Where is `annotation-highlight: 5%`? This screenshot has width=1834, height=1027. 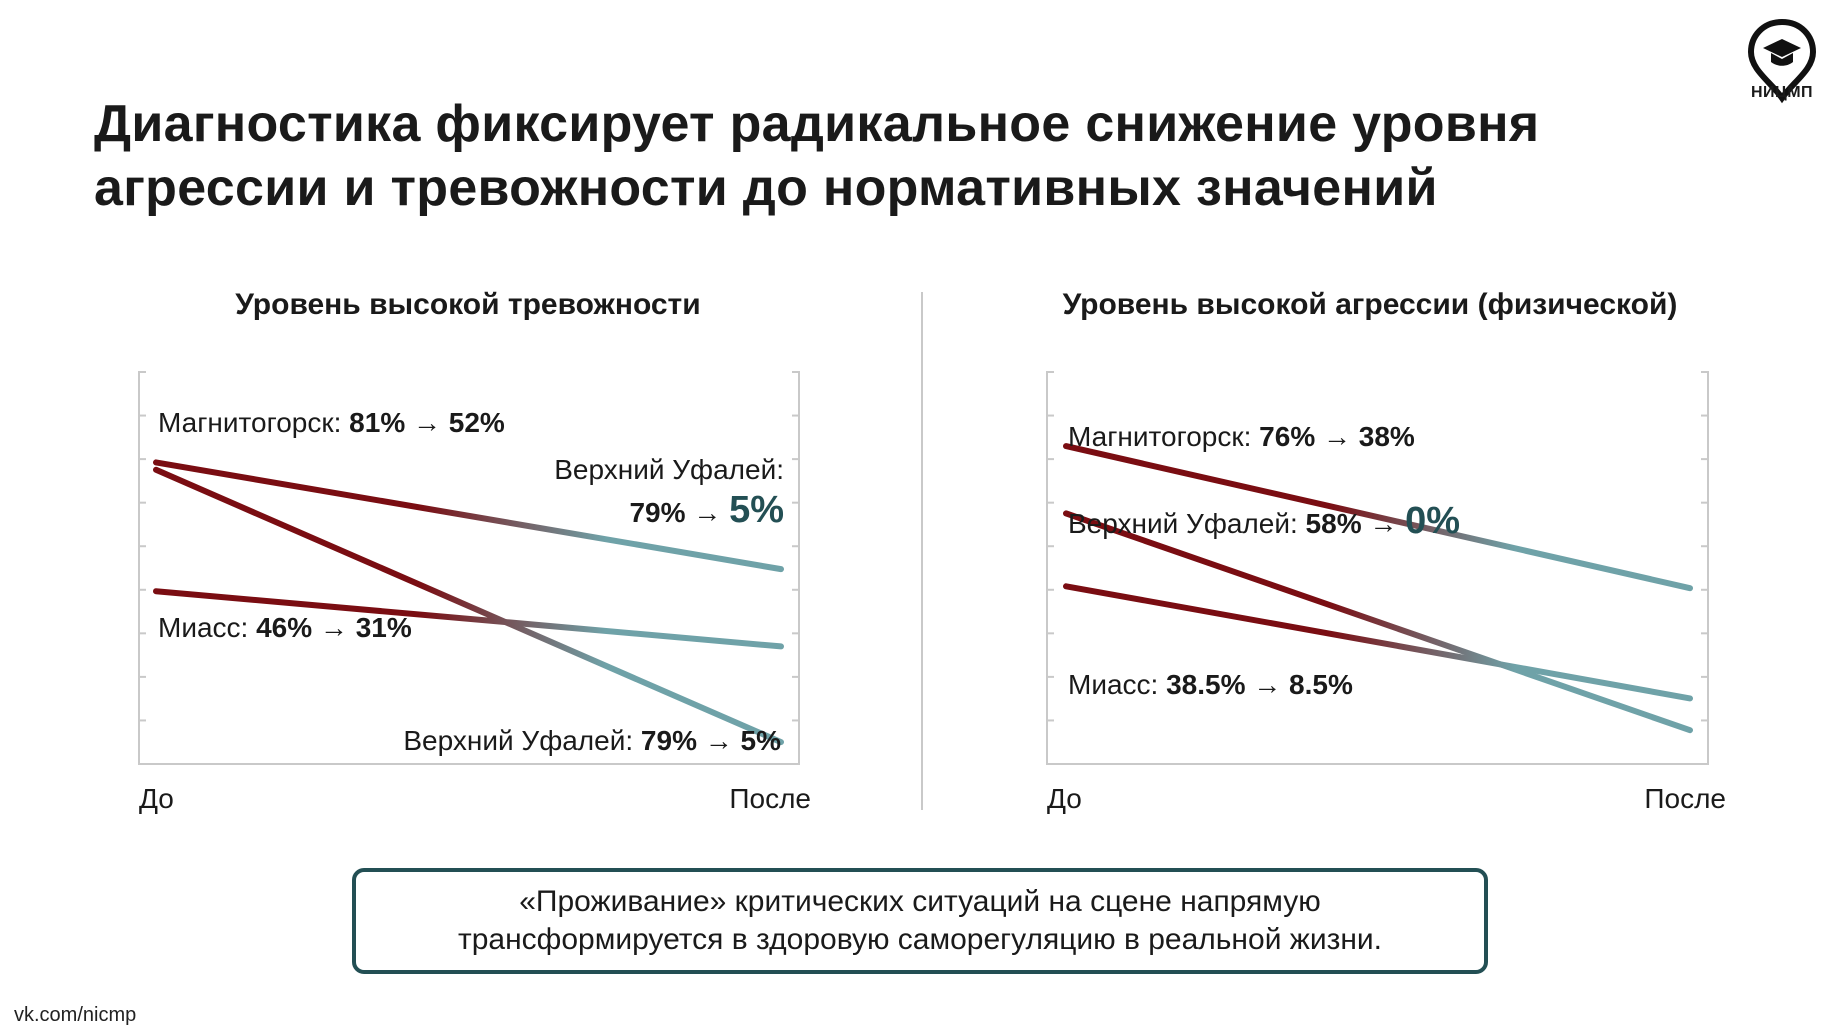 annotation-highlight: 5% is located at coordinates (756, 510).